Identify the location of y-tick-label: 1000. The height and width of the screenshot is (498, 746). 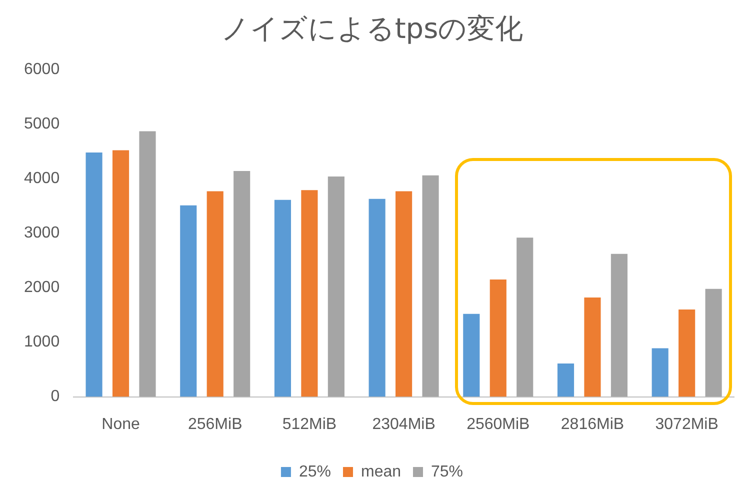
(42, 342).